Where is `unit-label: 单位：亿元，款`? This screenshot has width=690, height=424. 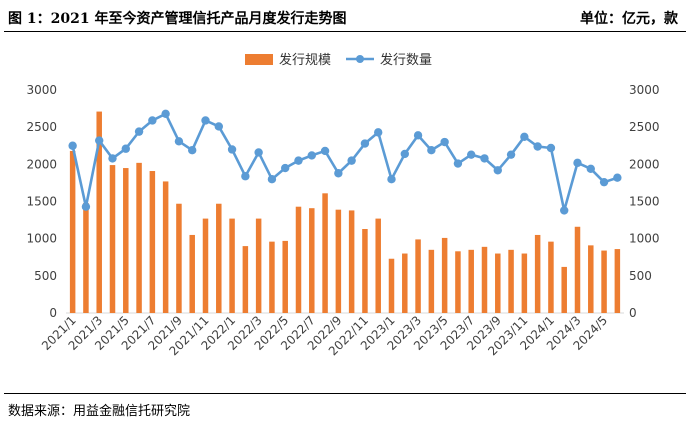
unit-label: 单位：亿元，款 is located at coordinates (629, 19).